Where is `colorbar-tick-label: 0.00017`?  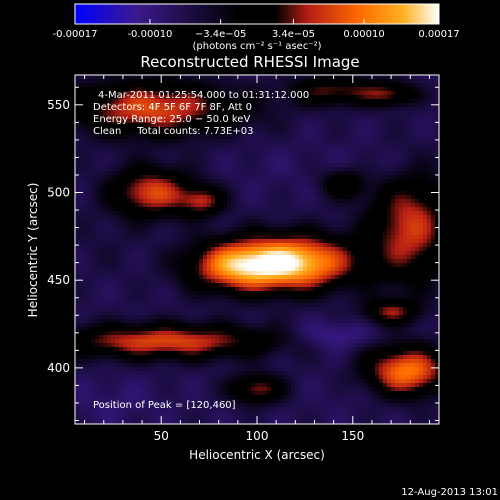 colorbar-tick-label: 0.00017 is located at coordinates (438, 34).